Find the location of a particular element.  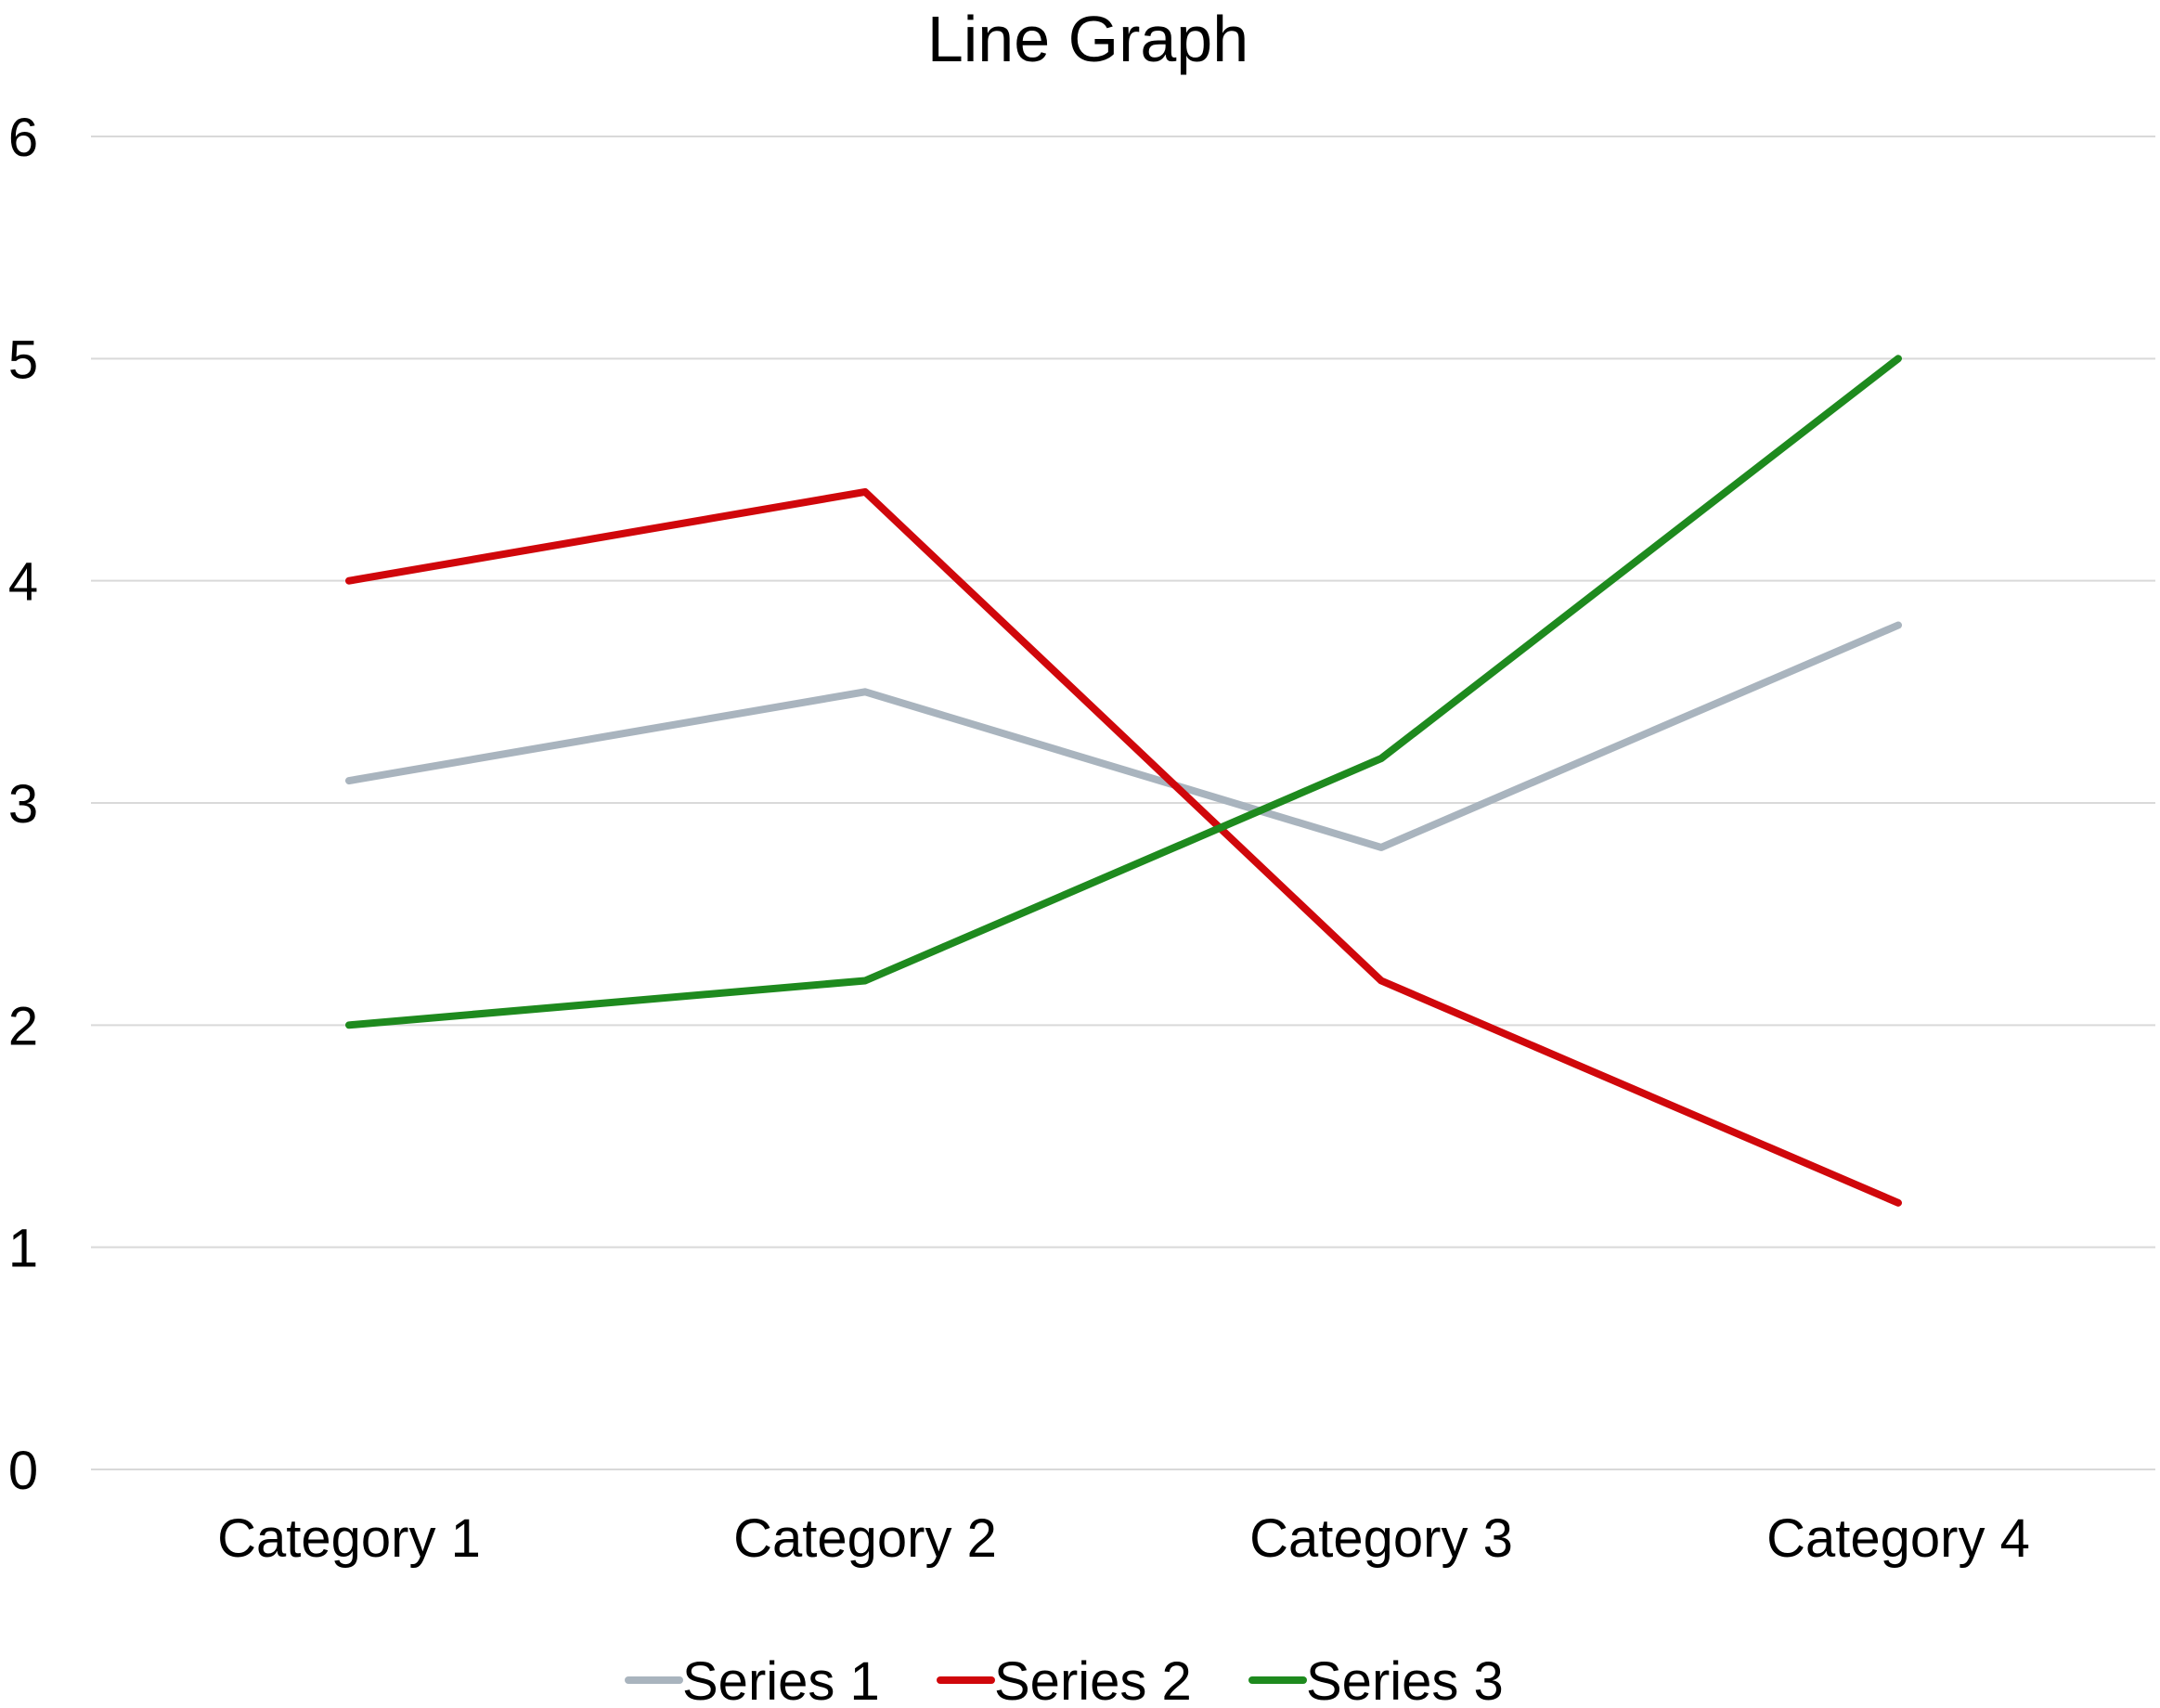

legend-label: Series 3 is located at coordinates (1405, 1679).